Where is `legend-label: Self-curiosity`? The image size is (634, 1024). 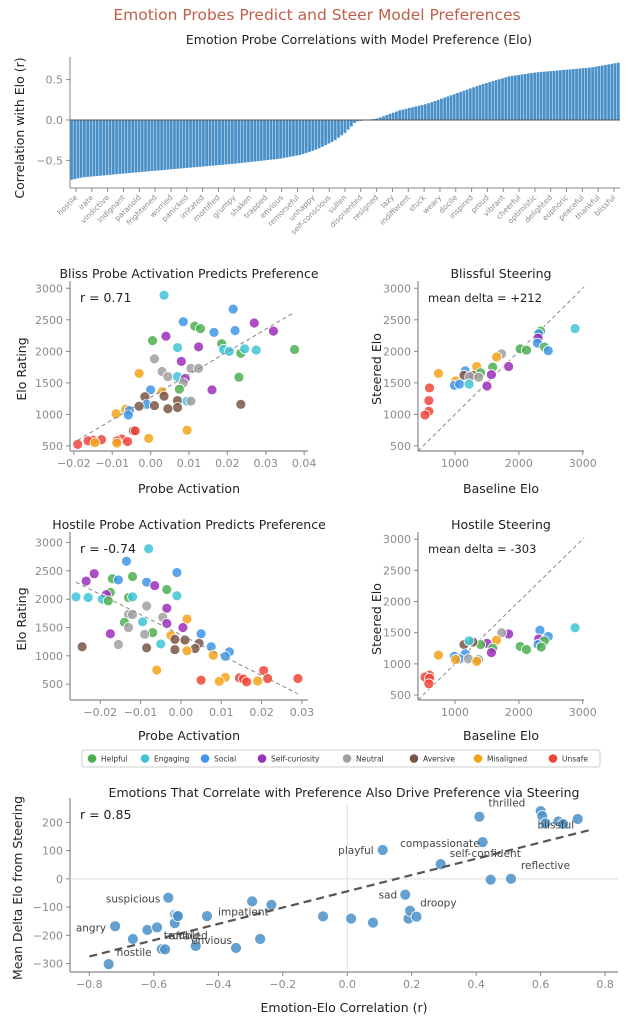
legend-label: Self-curiosity is located at coordinates (295, 759).